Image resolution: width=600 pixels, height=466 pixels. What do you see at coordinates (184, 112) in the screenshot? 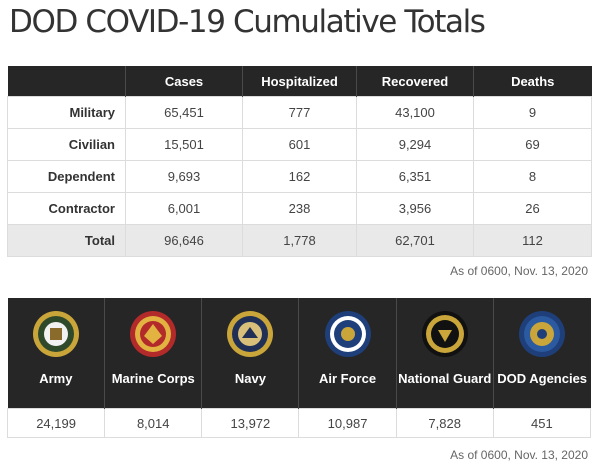
I see `cases-cell: 65,451` at bounding box center [184, 112].